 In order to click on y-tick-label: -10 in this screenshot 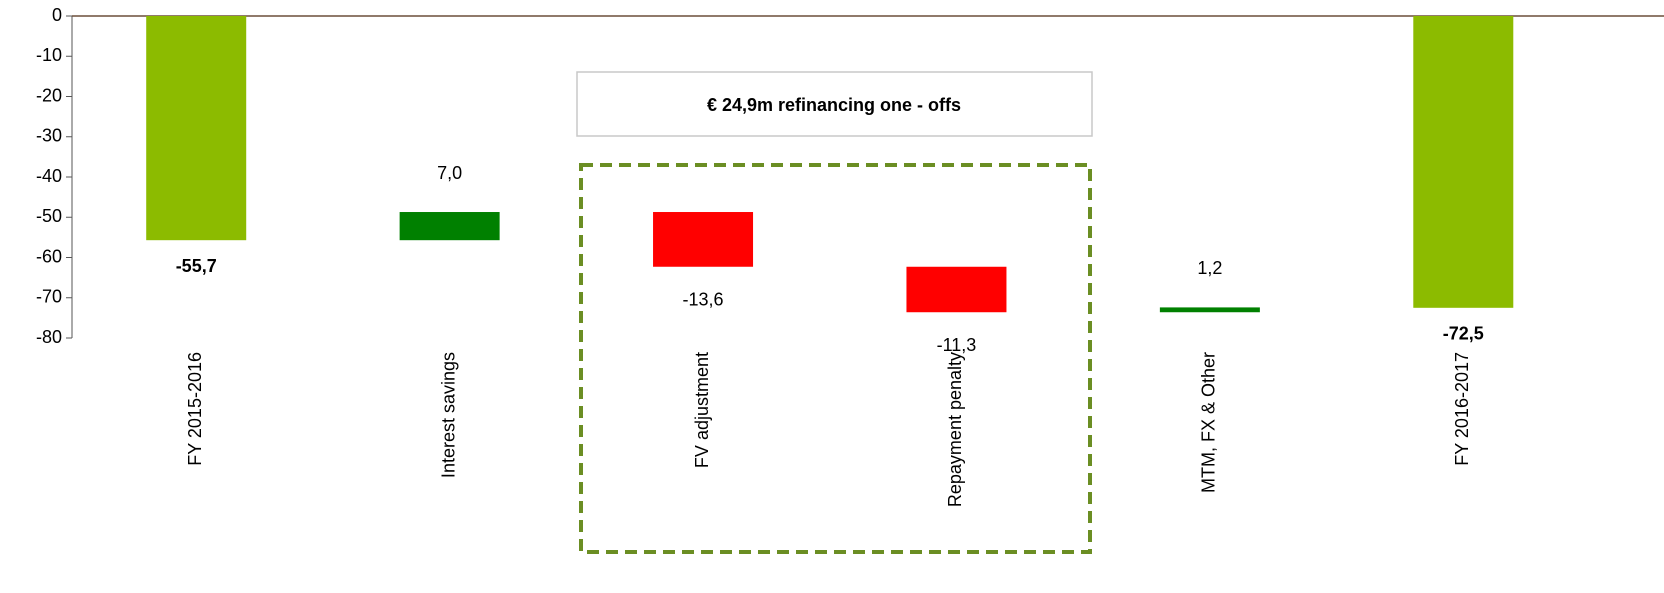, I will do `click(49, 55)`.